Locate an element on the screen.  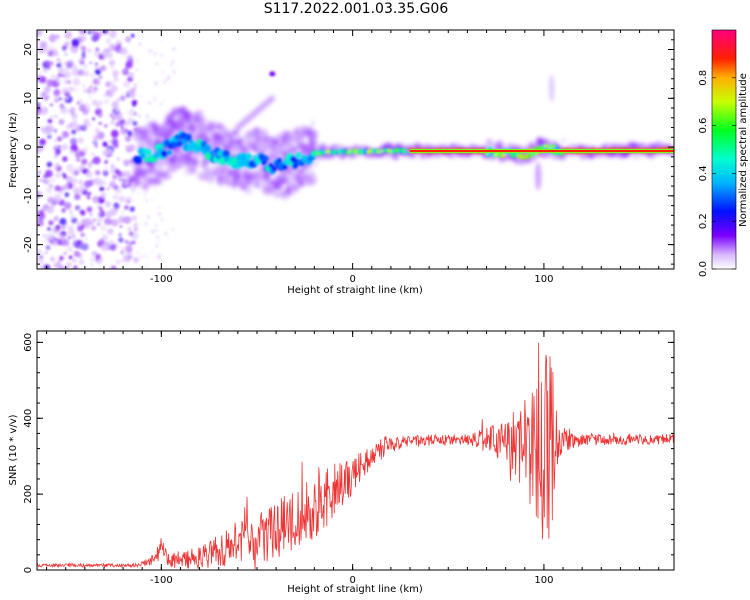
y-tick-label: 400 is located at coordinates (28, 418).